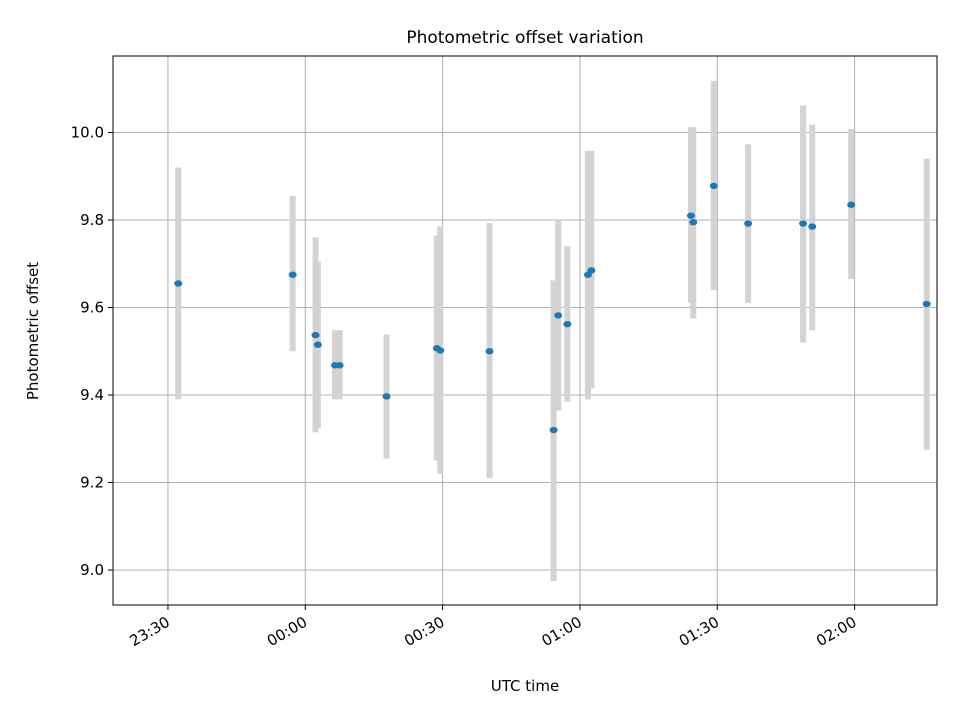 This screenshot has height=720, width=960. I want to click on y-tick-label: 10.0, so click(87, 133).